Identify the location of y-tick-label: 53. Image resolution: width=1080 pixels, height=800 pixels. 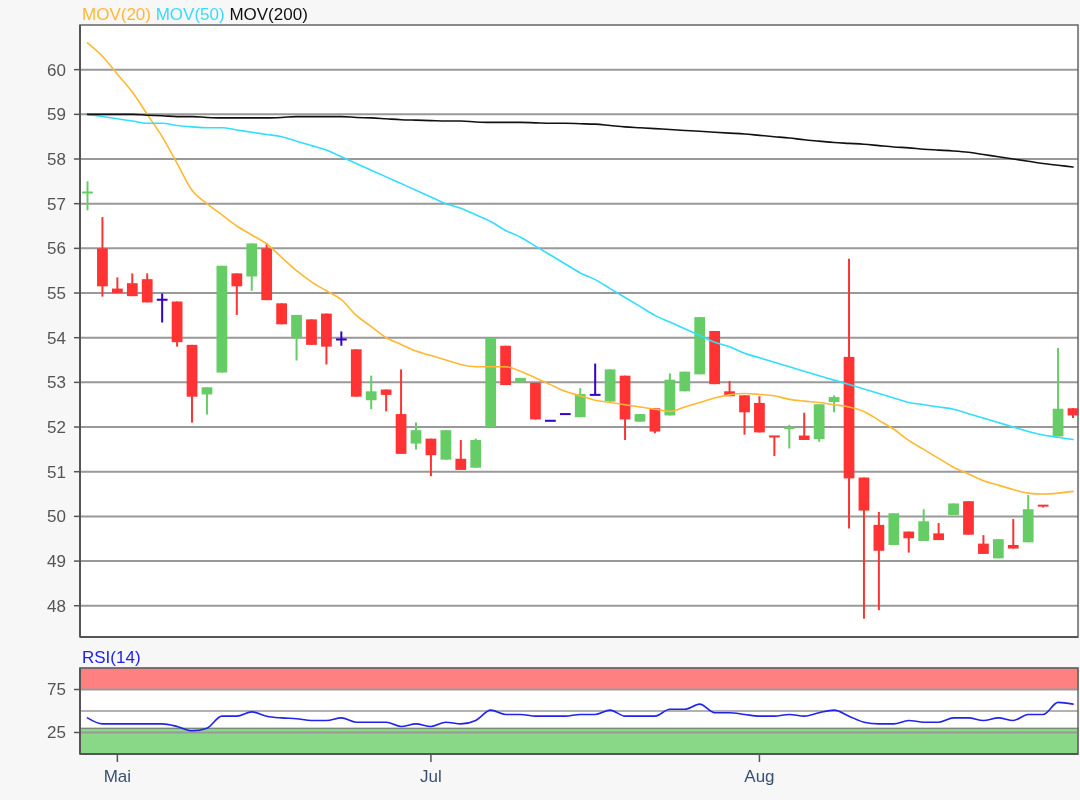
(56, 383).